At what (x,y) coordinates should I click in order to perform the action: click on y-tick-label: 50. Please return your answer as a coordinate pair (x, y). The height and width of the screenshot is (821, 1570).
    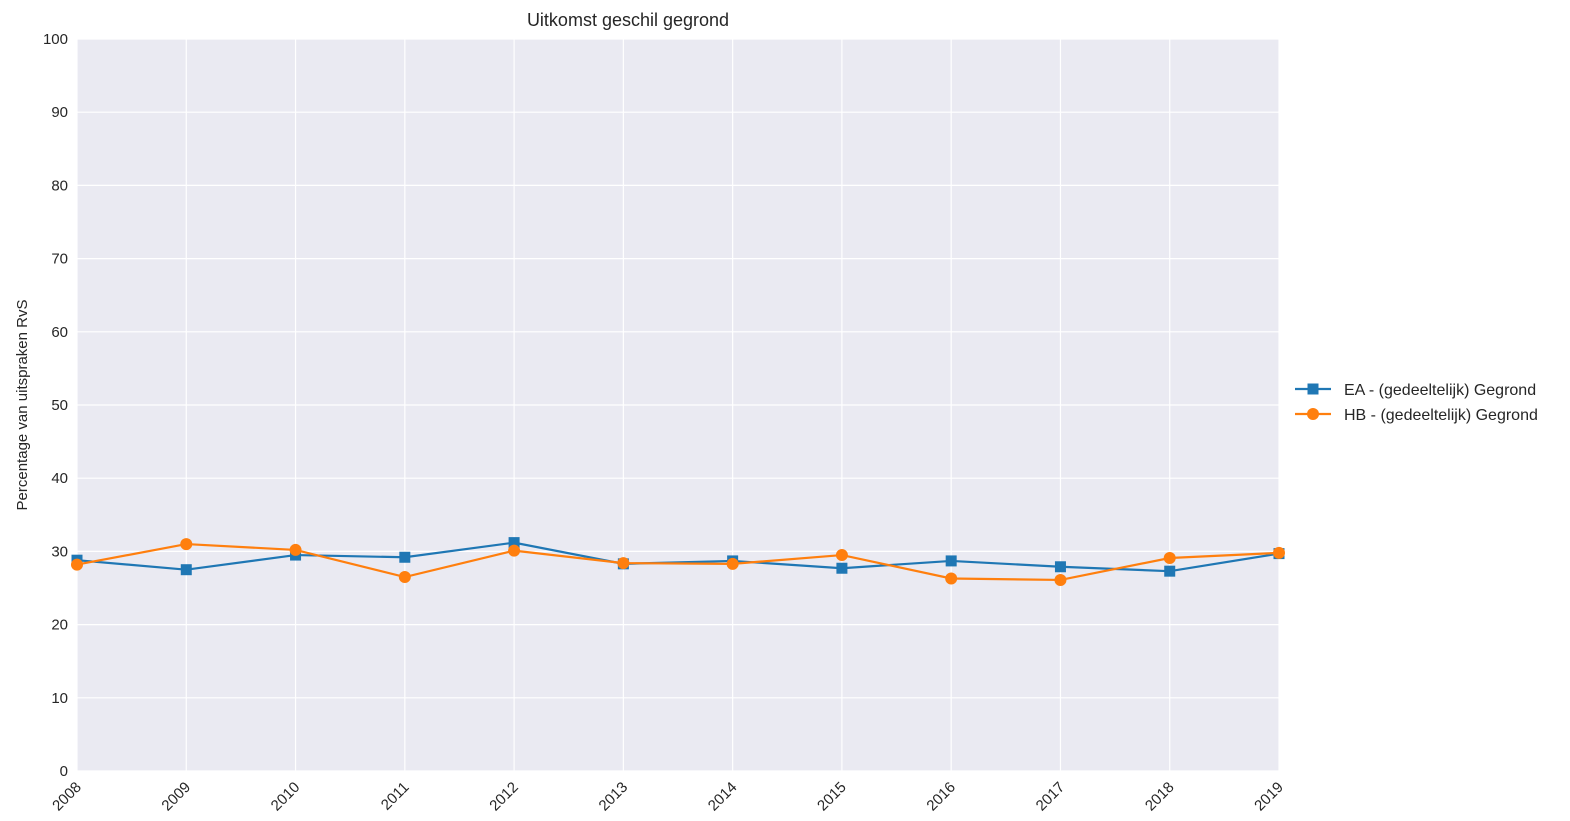
    Looking at the image, I should click on (59, 405).